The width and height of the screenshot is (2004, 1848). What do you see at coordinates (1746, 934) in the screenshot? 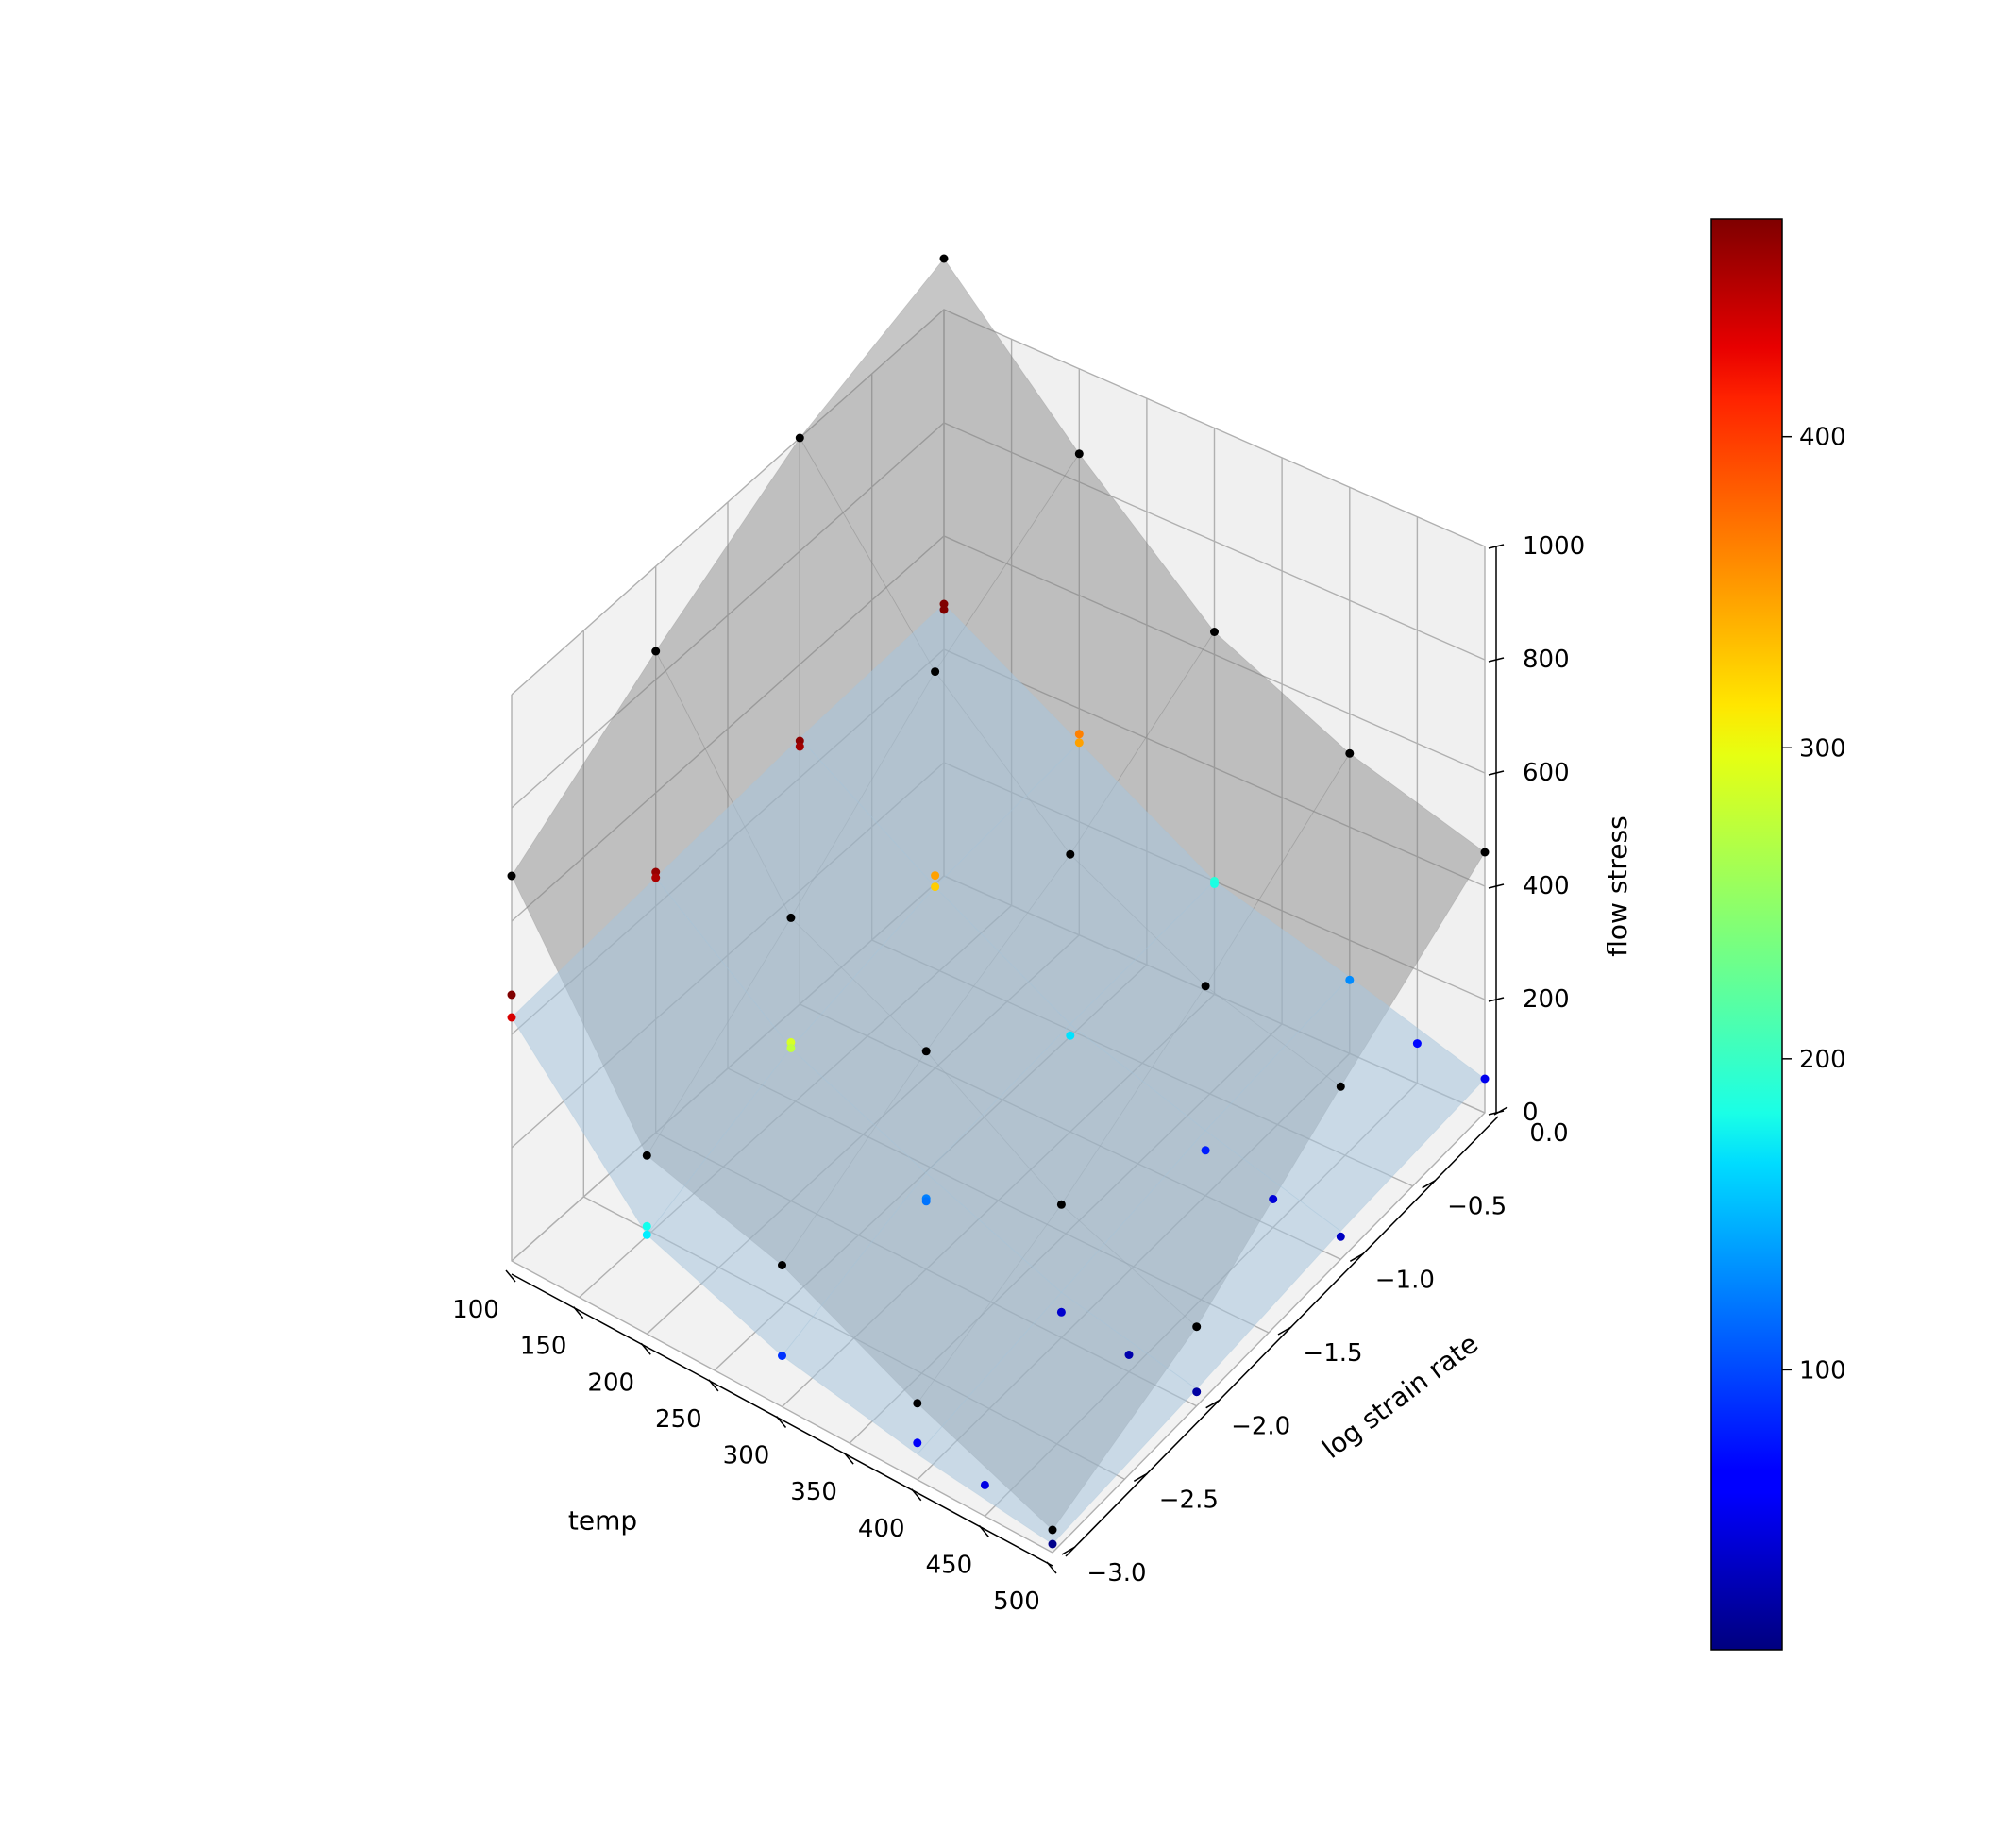
I see `colorbar-gradient` at bounding box center [1746, 934].